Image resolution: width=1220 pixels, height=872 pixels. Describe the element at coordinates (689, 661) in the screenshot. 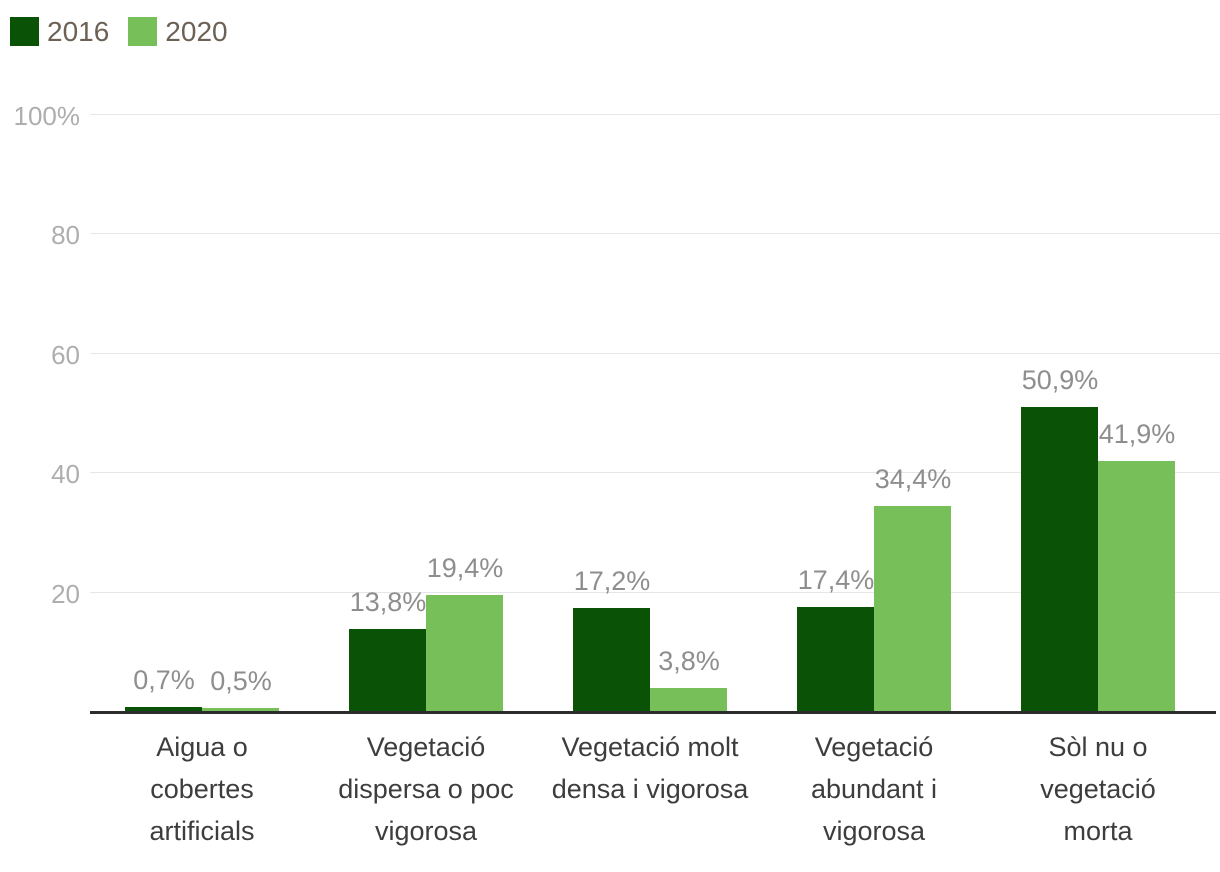

I see `bar-value-label: 3,8%` at that location.